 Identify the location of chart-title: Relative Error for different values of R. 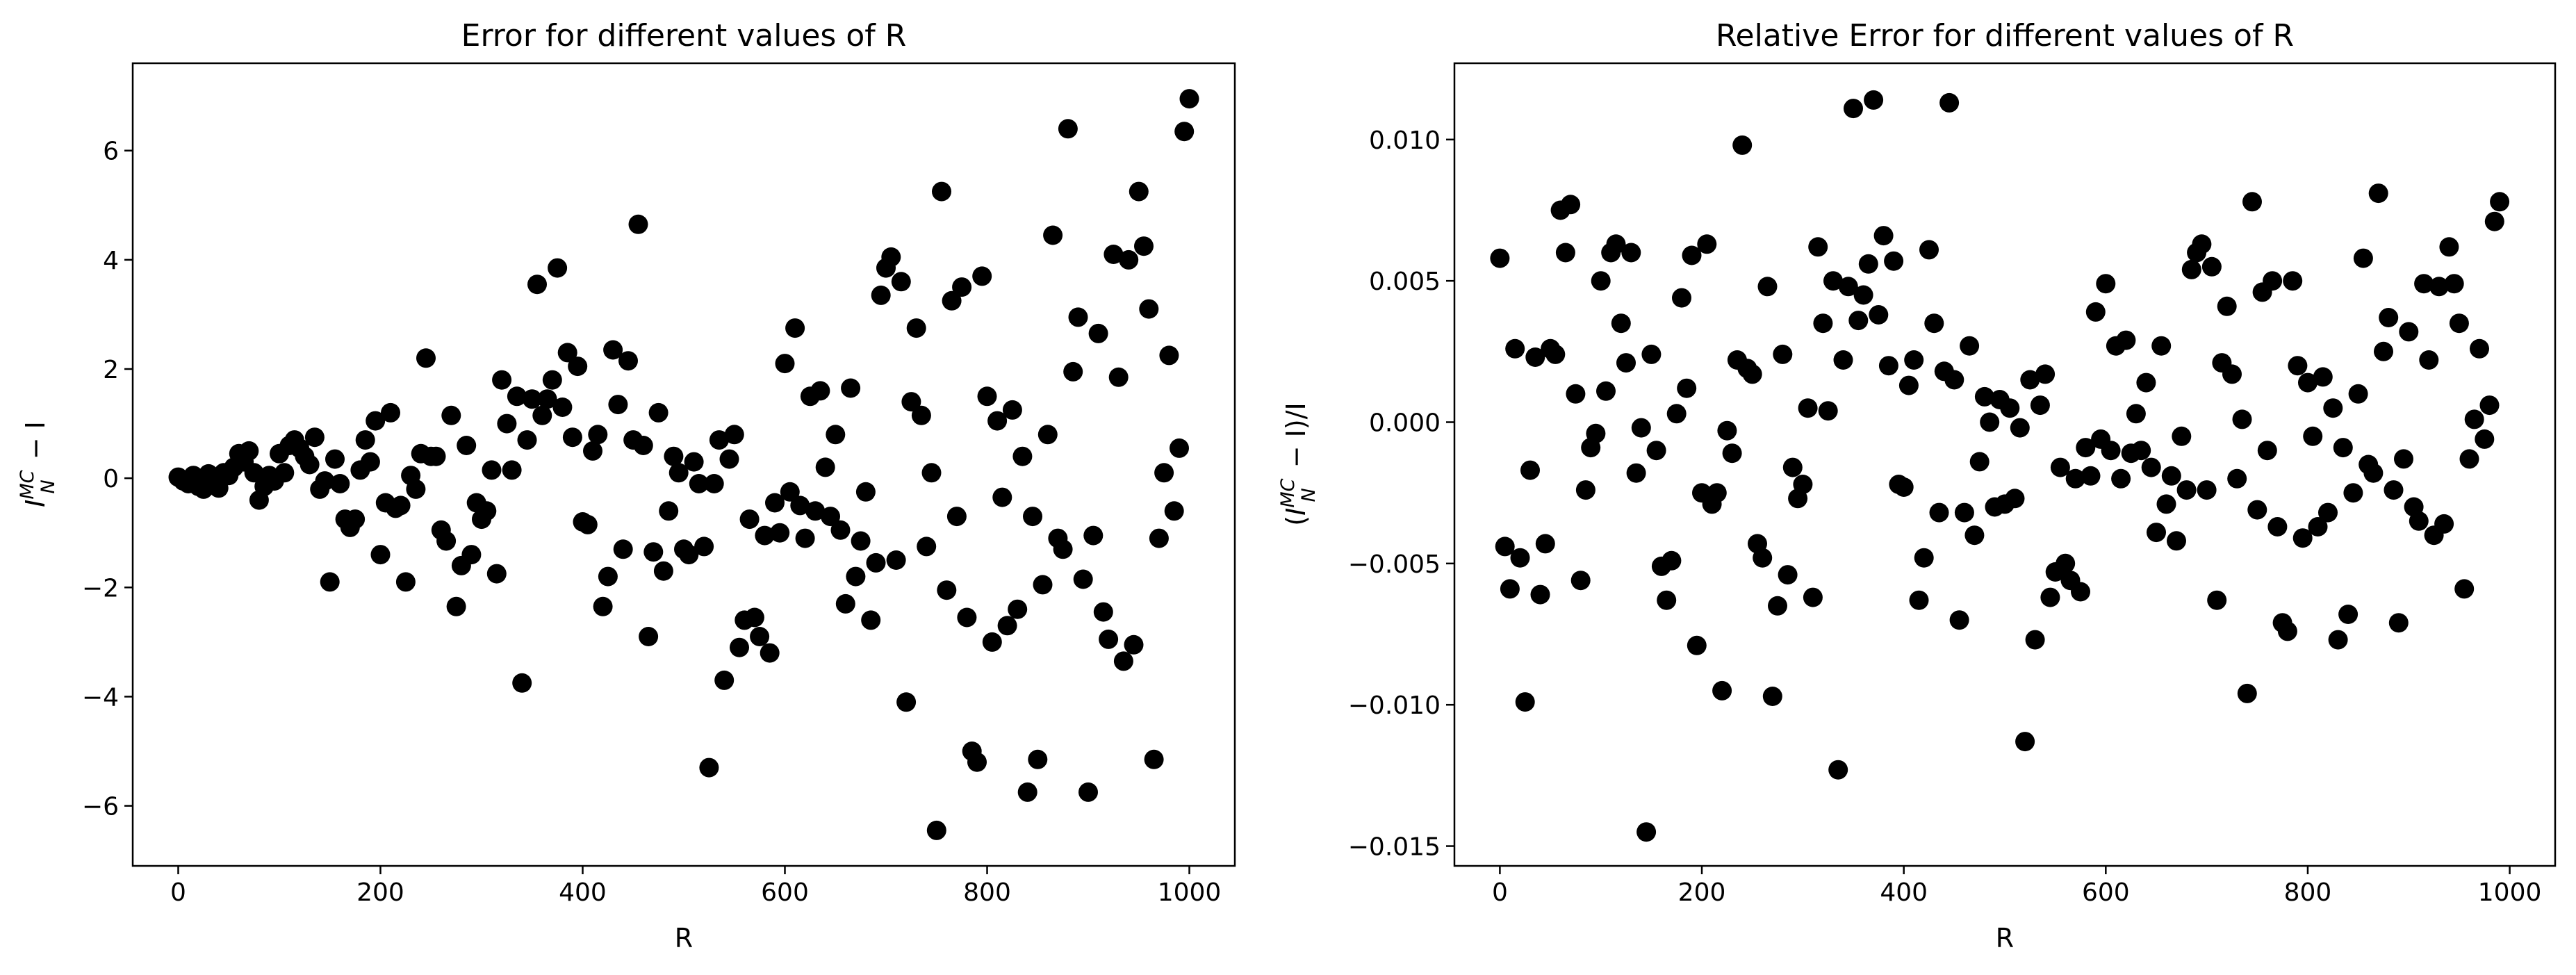
(2005, 36).